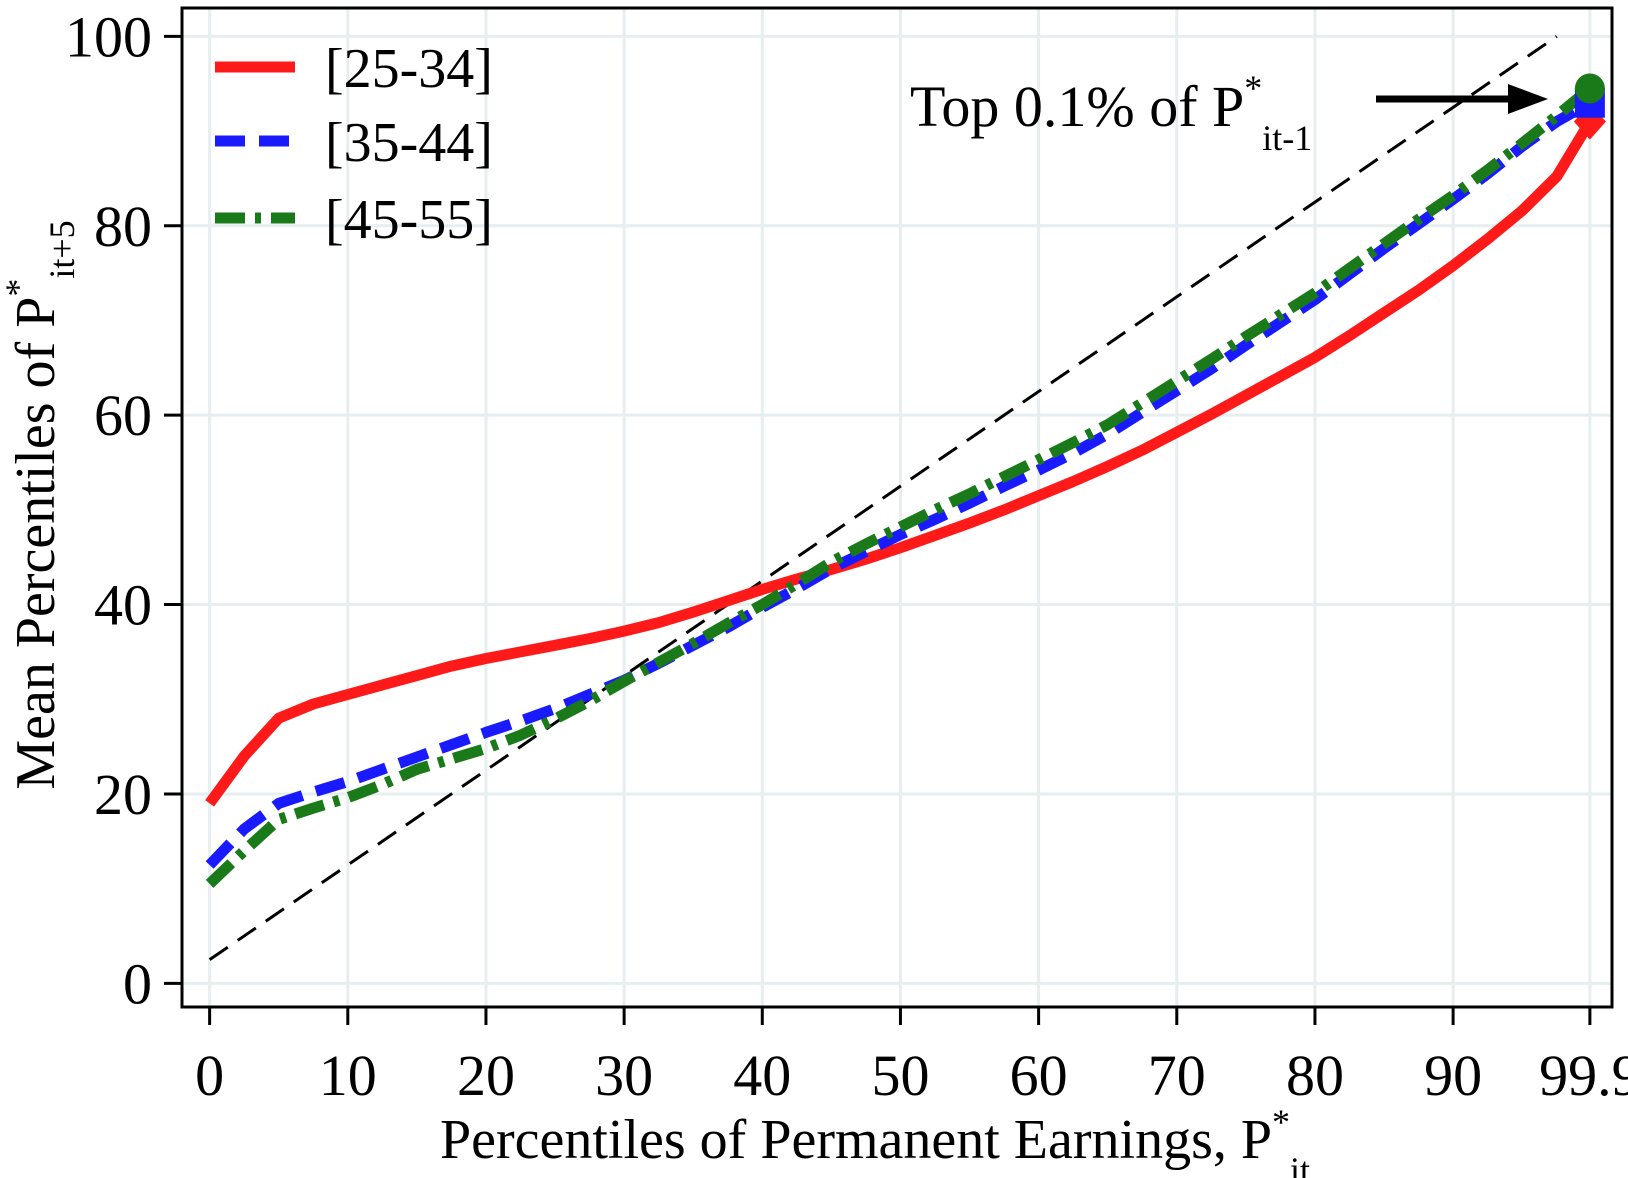 The height and width of the screenshot is (1178, 1628). What do you see at coordinates (1453, 1075) in the screenshot?
I see `x-tick-label: 90` at bounding box center [1453, 1075].